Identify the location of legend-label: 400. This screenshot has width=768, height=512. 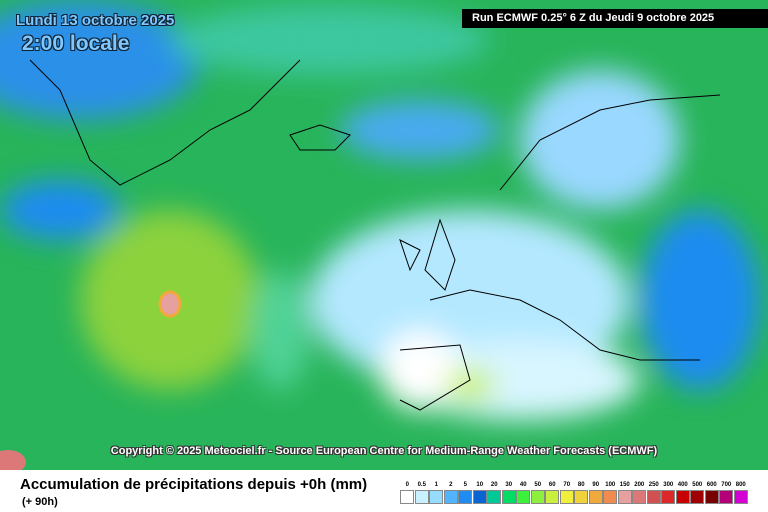
(682, 485).